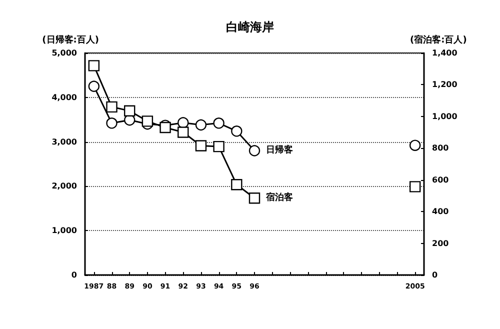  What do you see at coordinates (70, 40) in the screenshot?
I see `y-axis-title: (日帰客:百人)` at bounding box center [70, 40].